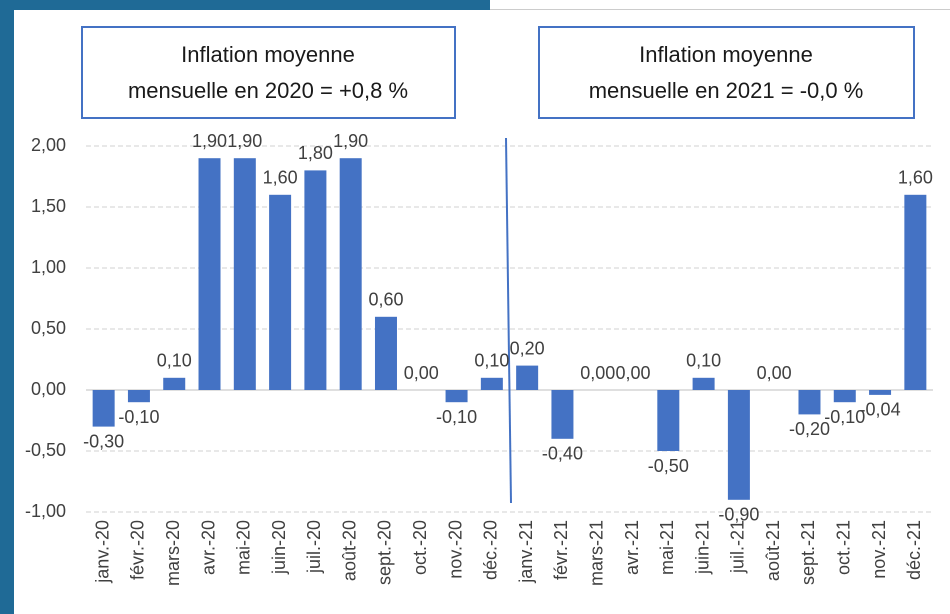 The image size is (950, 614). I want to click on x-tick-label: oct.-21, so click(844, 547).